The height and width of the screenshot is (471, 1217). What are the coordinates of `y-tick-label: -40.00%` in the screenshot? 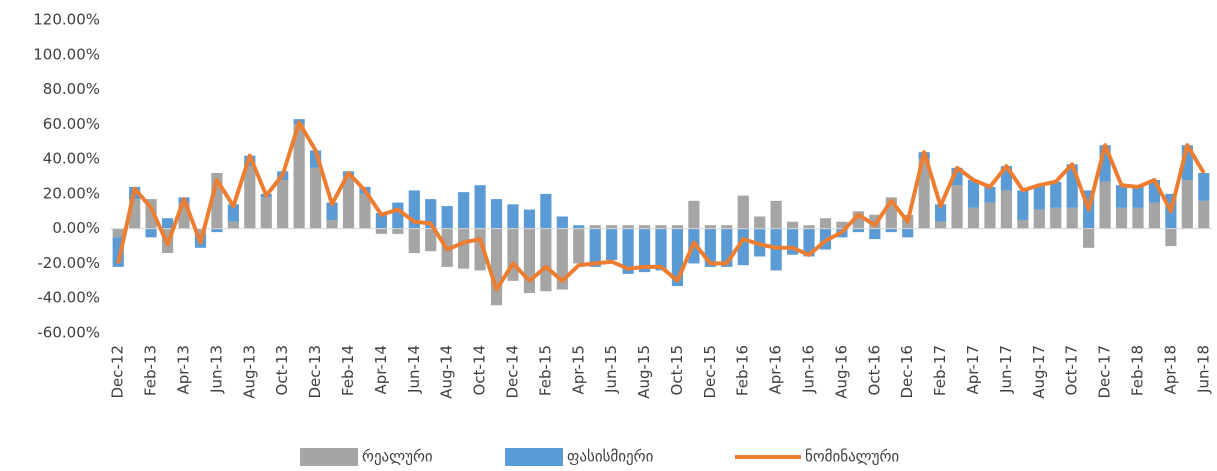 It's located at (68, 298).